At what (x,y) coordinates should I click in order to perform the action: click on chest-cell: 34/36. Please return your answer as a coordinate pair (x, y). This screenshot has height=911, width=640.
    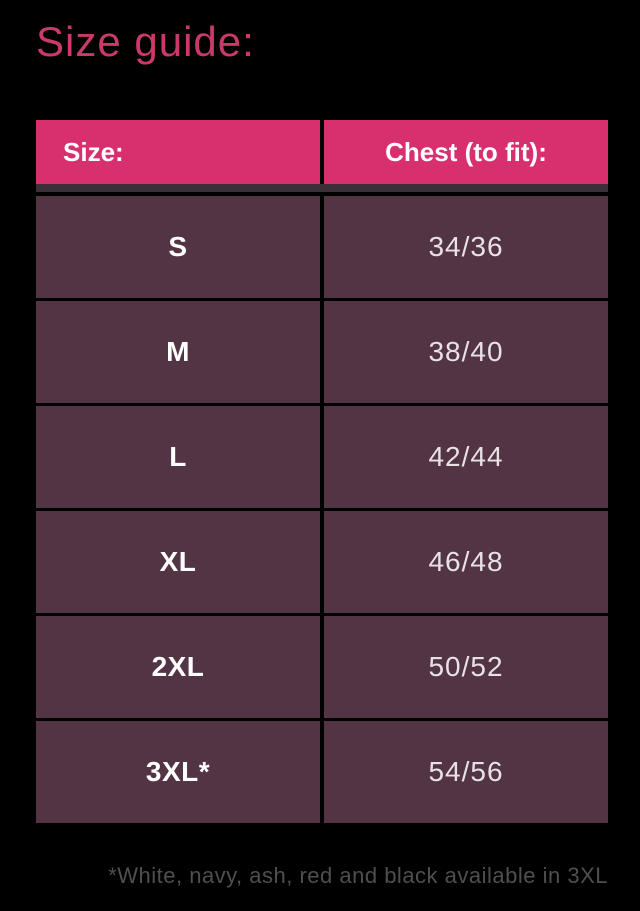
    Looking at the image, I should click on (466, 247).